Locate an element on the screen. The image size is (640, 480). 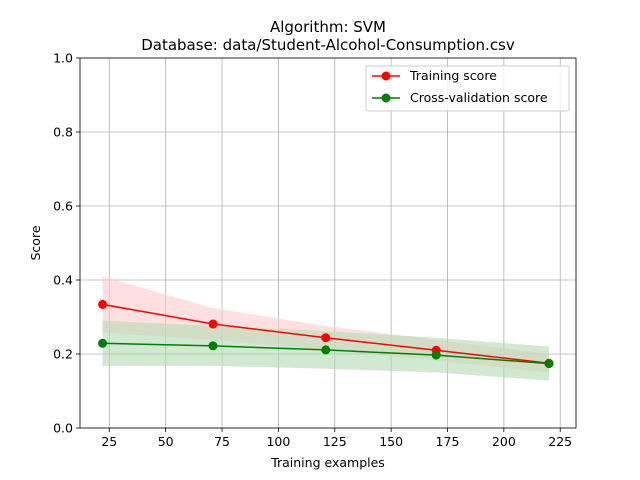
legend: Training score Cross-validation score is located at coordinates (467, 88).